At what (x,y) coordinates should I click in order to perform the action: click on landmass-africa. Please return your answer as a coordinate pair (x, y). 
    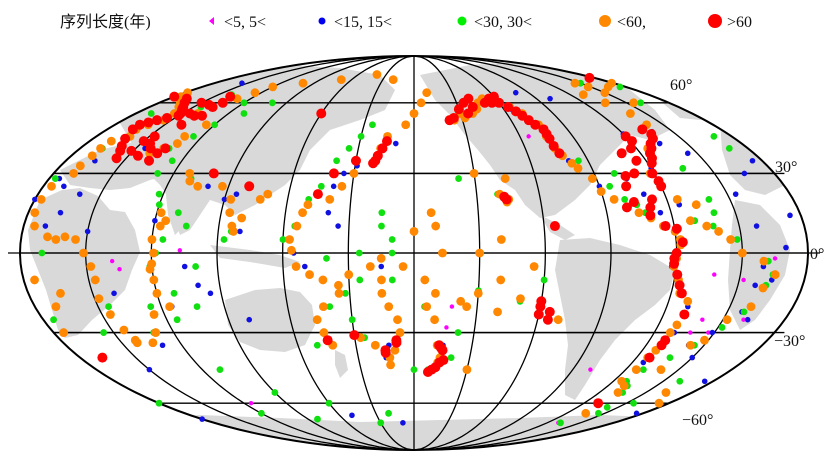
    Looking at the image, I should click on (84, 263).